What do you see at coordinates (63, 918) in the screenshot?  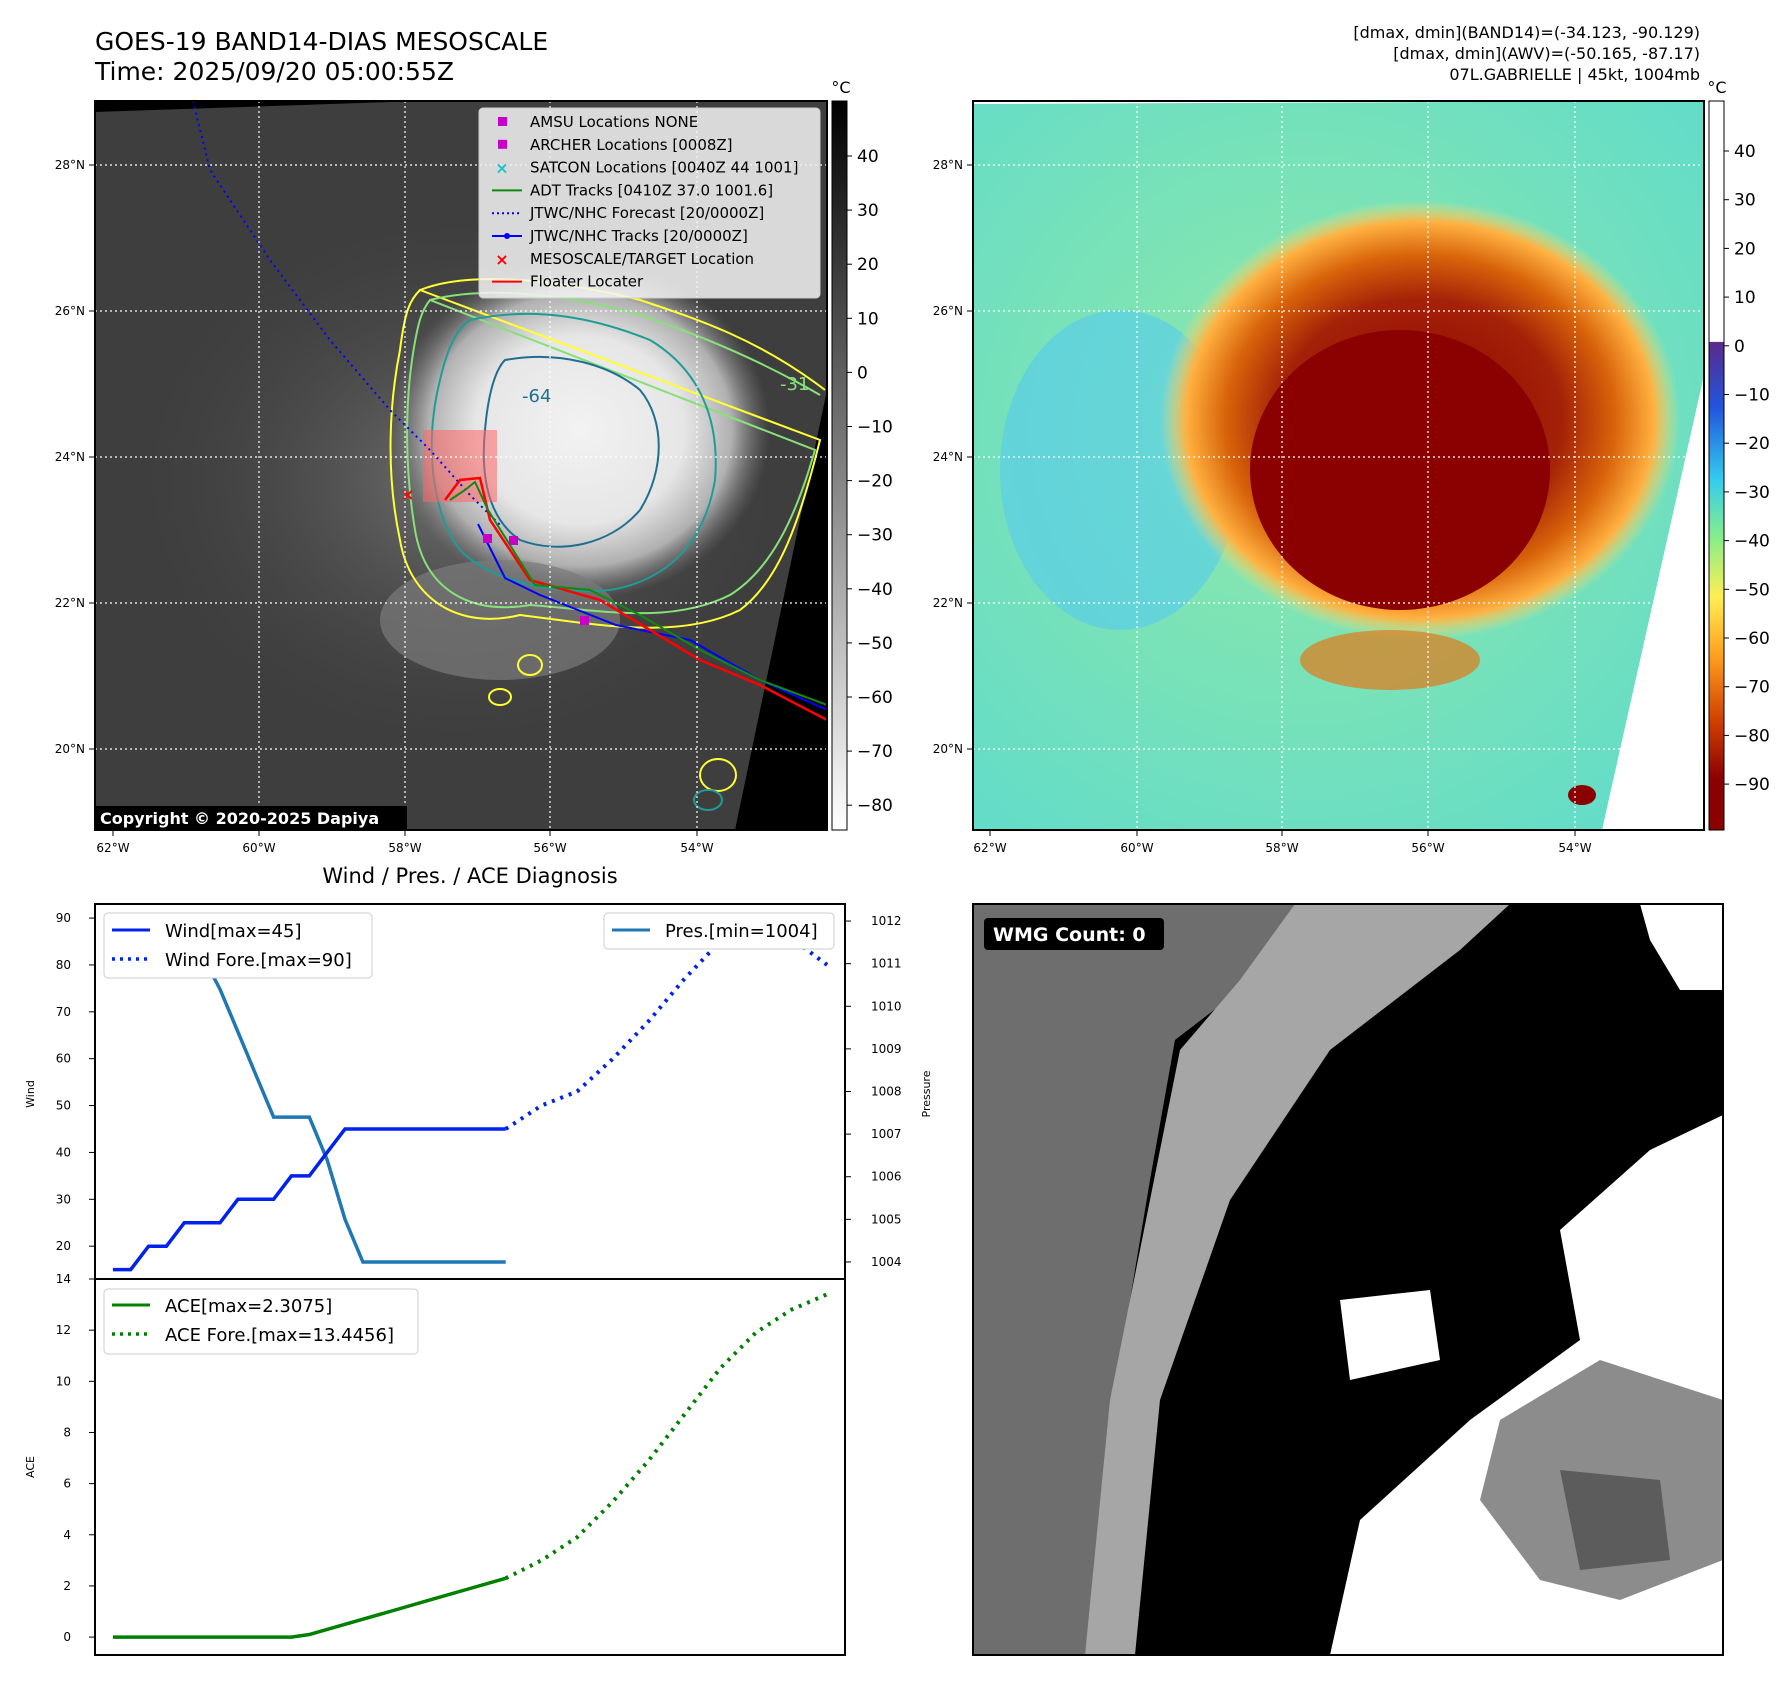 I see `wind-axis-tick-label: 90` at bounding box center [63, 918].